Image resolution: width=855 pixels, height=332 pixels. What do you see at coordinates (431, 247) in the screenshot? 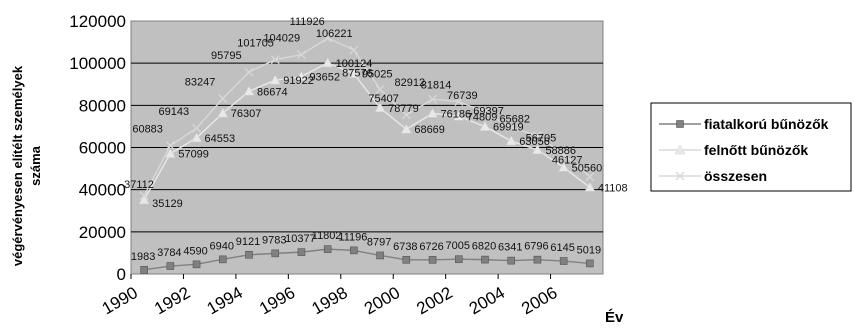
I see `data-label: 6726` at bounding box center [431, 247].